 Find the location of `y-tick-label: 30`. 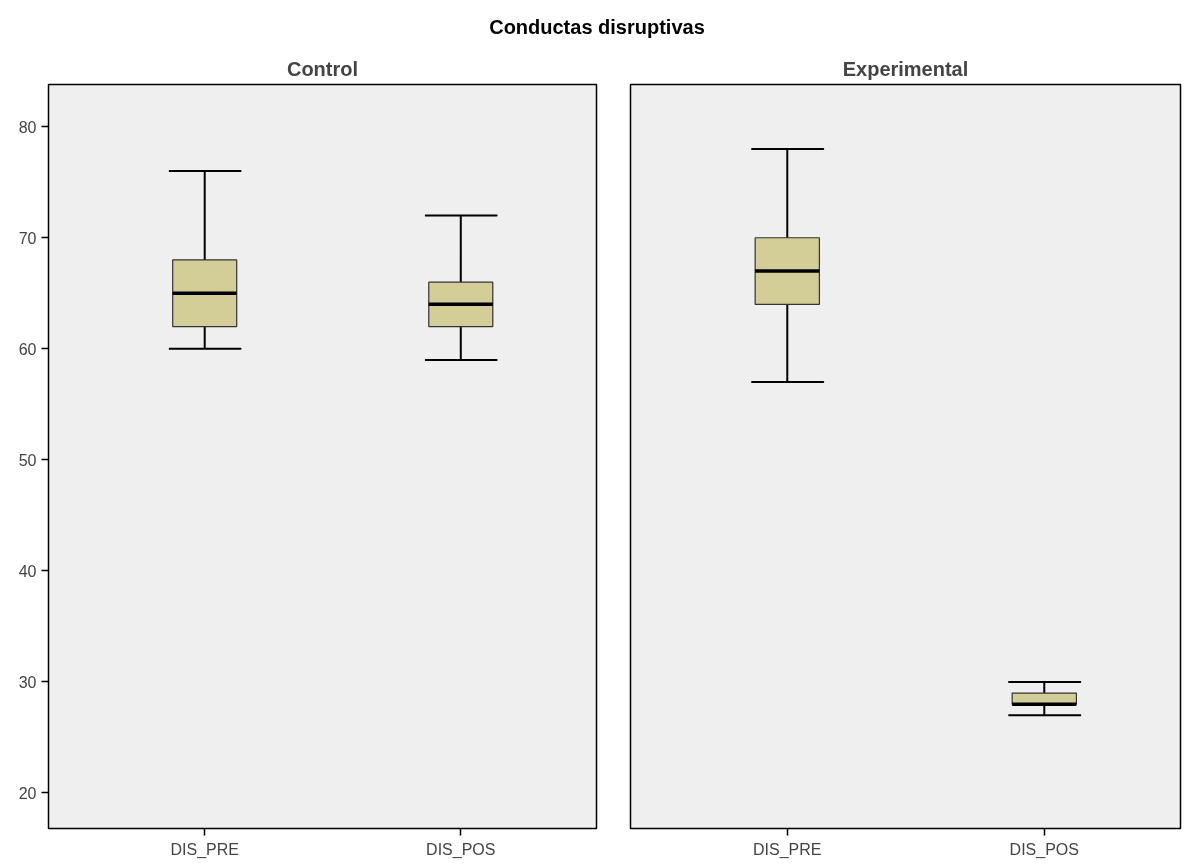

y-tick-label: 30 is located at coordinates (27, 682).